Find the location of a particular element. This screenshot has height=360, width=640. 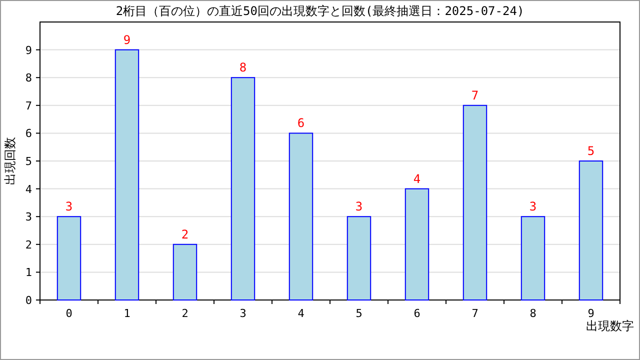

x-tick-label: 6 is located at coordinates (417, 313).